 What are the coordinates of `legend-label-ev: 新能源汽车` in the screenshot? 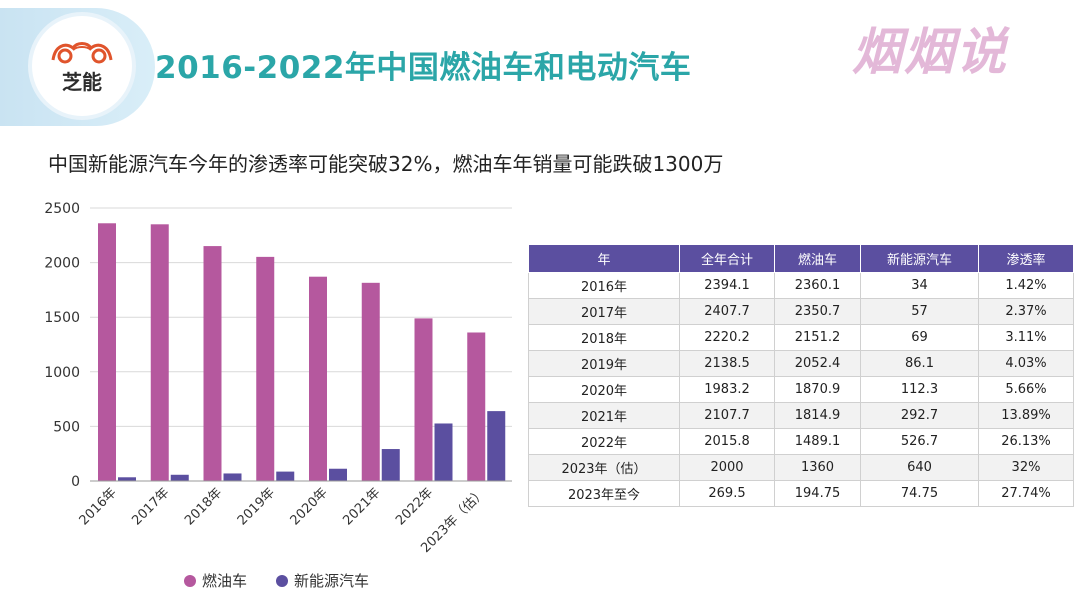 It's located at (331, 581).